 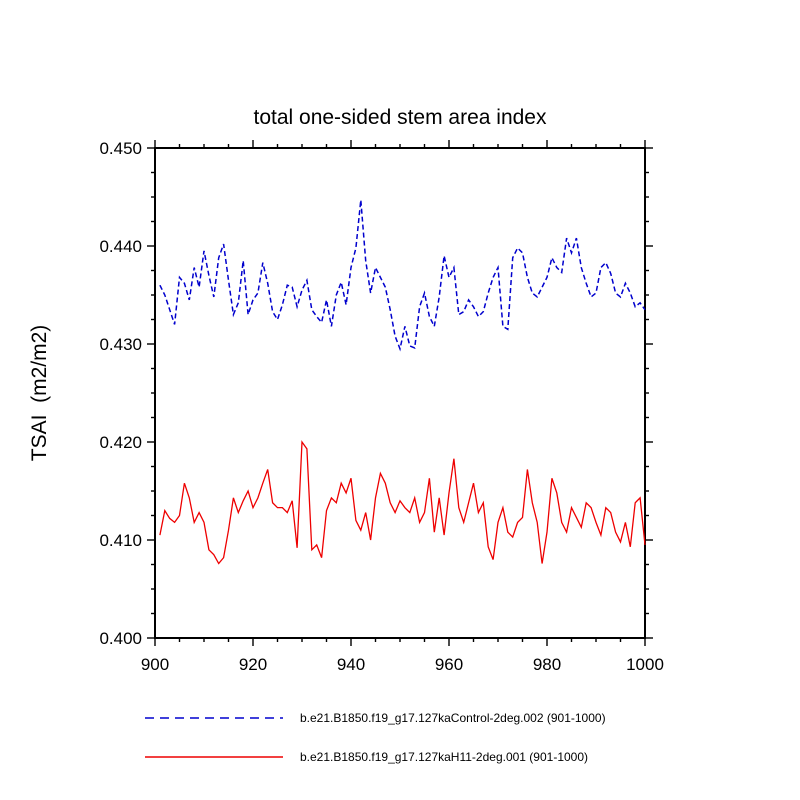 What do you see at coordinates (120, 540) in the screenshot?
I see `y-tick-label: 0.410` at bounding box center [120, 540].